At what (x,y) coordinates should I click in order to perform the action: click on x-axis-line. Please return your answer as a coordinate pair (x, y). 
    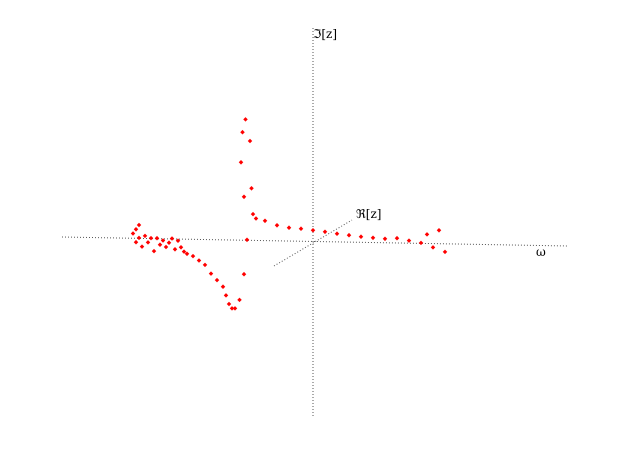
    Looking at the image, I should click on (315, 241).